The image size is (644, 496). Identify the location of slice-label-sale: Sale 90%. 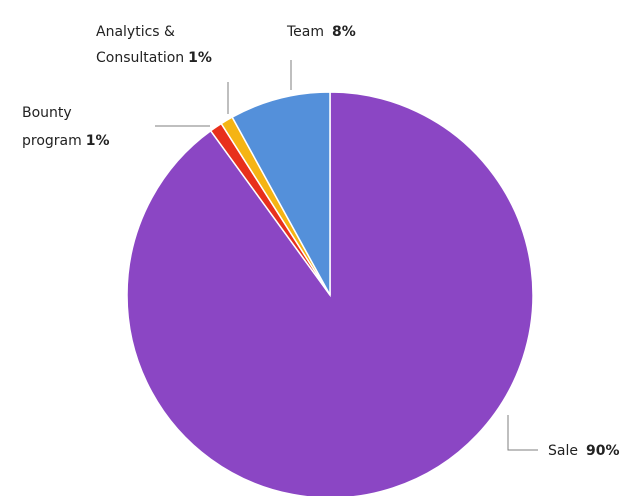
(583, 451).